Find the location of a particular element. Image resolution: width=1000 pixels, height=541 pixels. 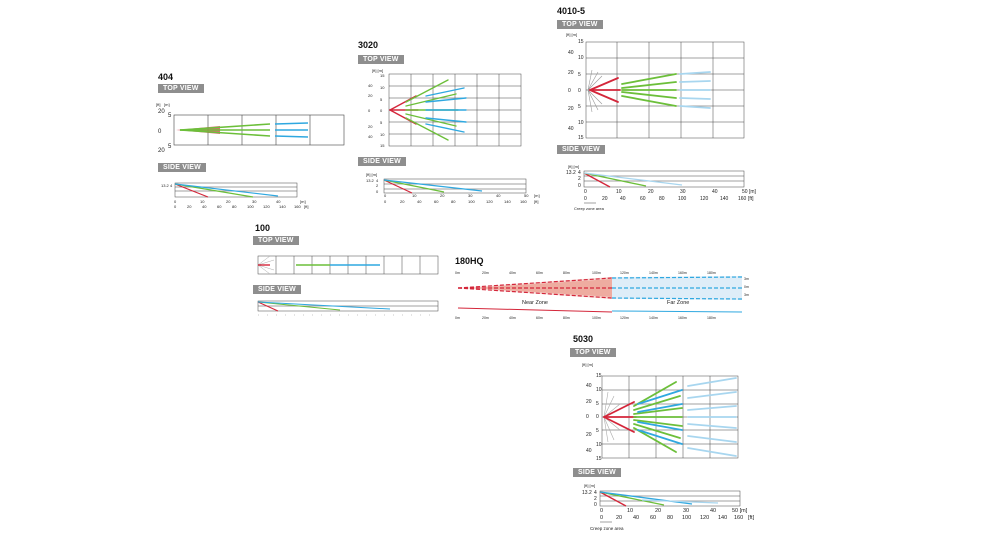

near-zone-label: Near Zone is located at coordinates (535, 303).